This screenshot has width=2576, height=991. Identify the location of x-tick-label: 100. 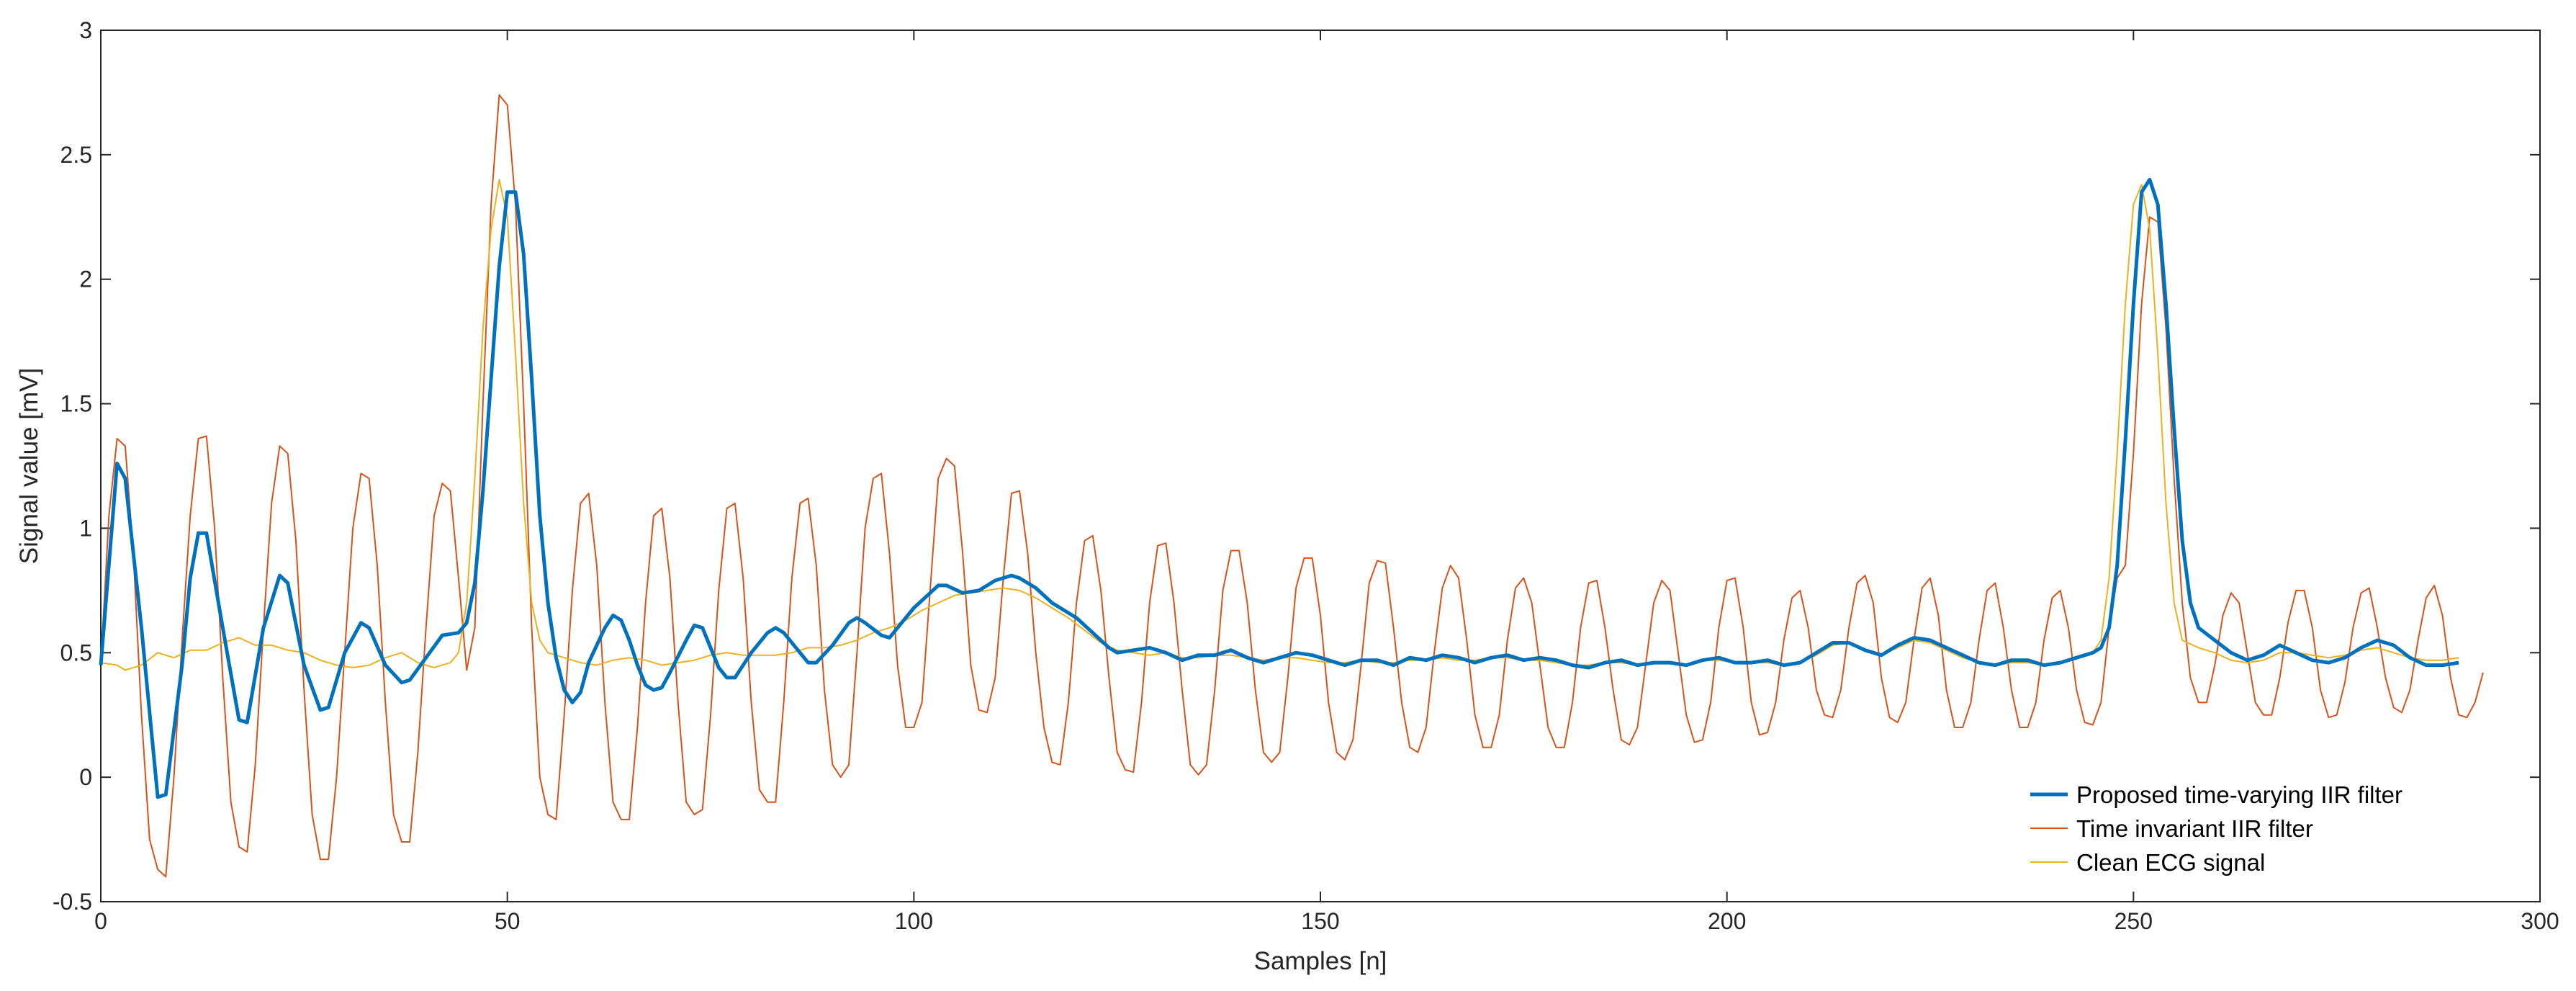
(914, 921).